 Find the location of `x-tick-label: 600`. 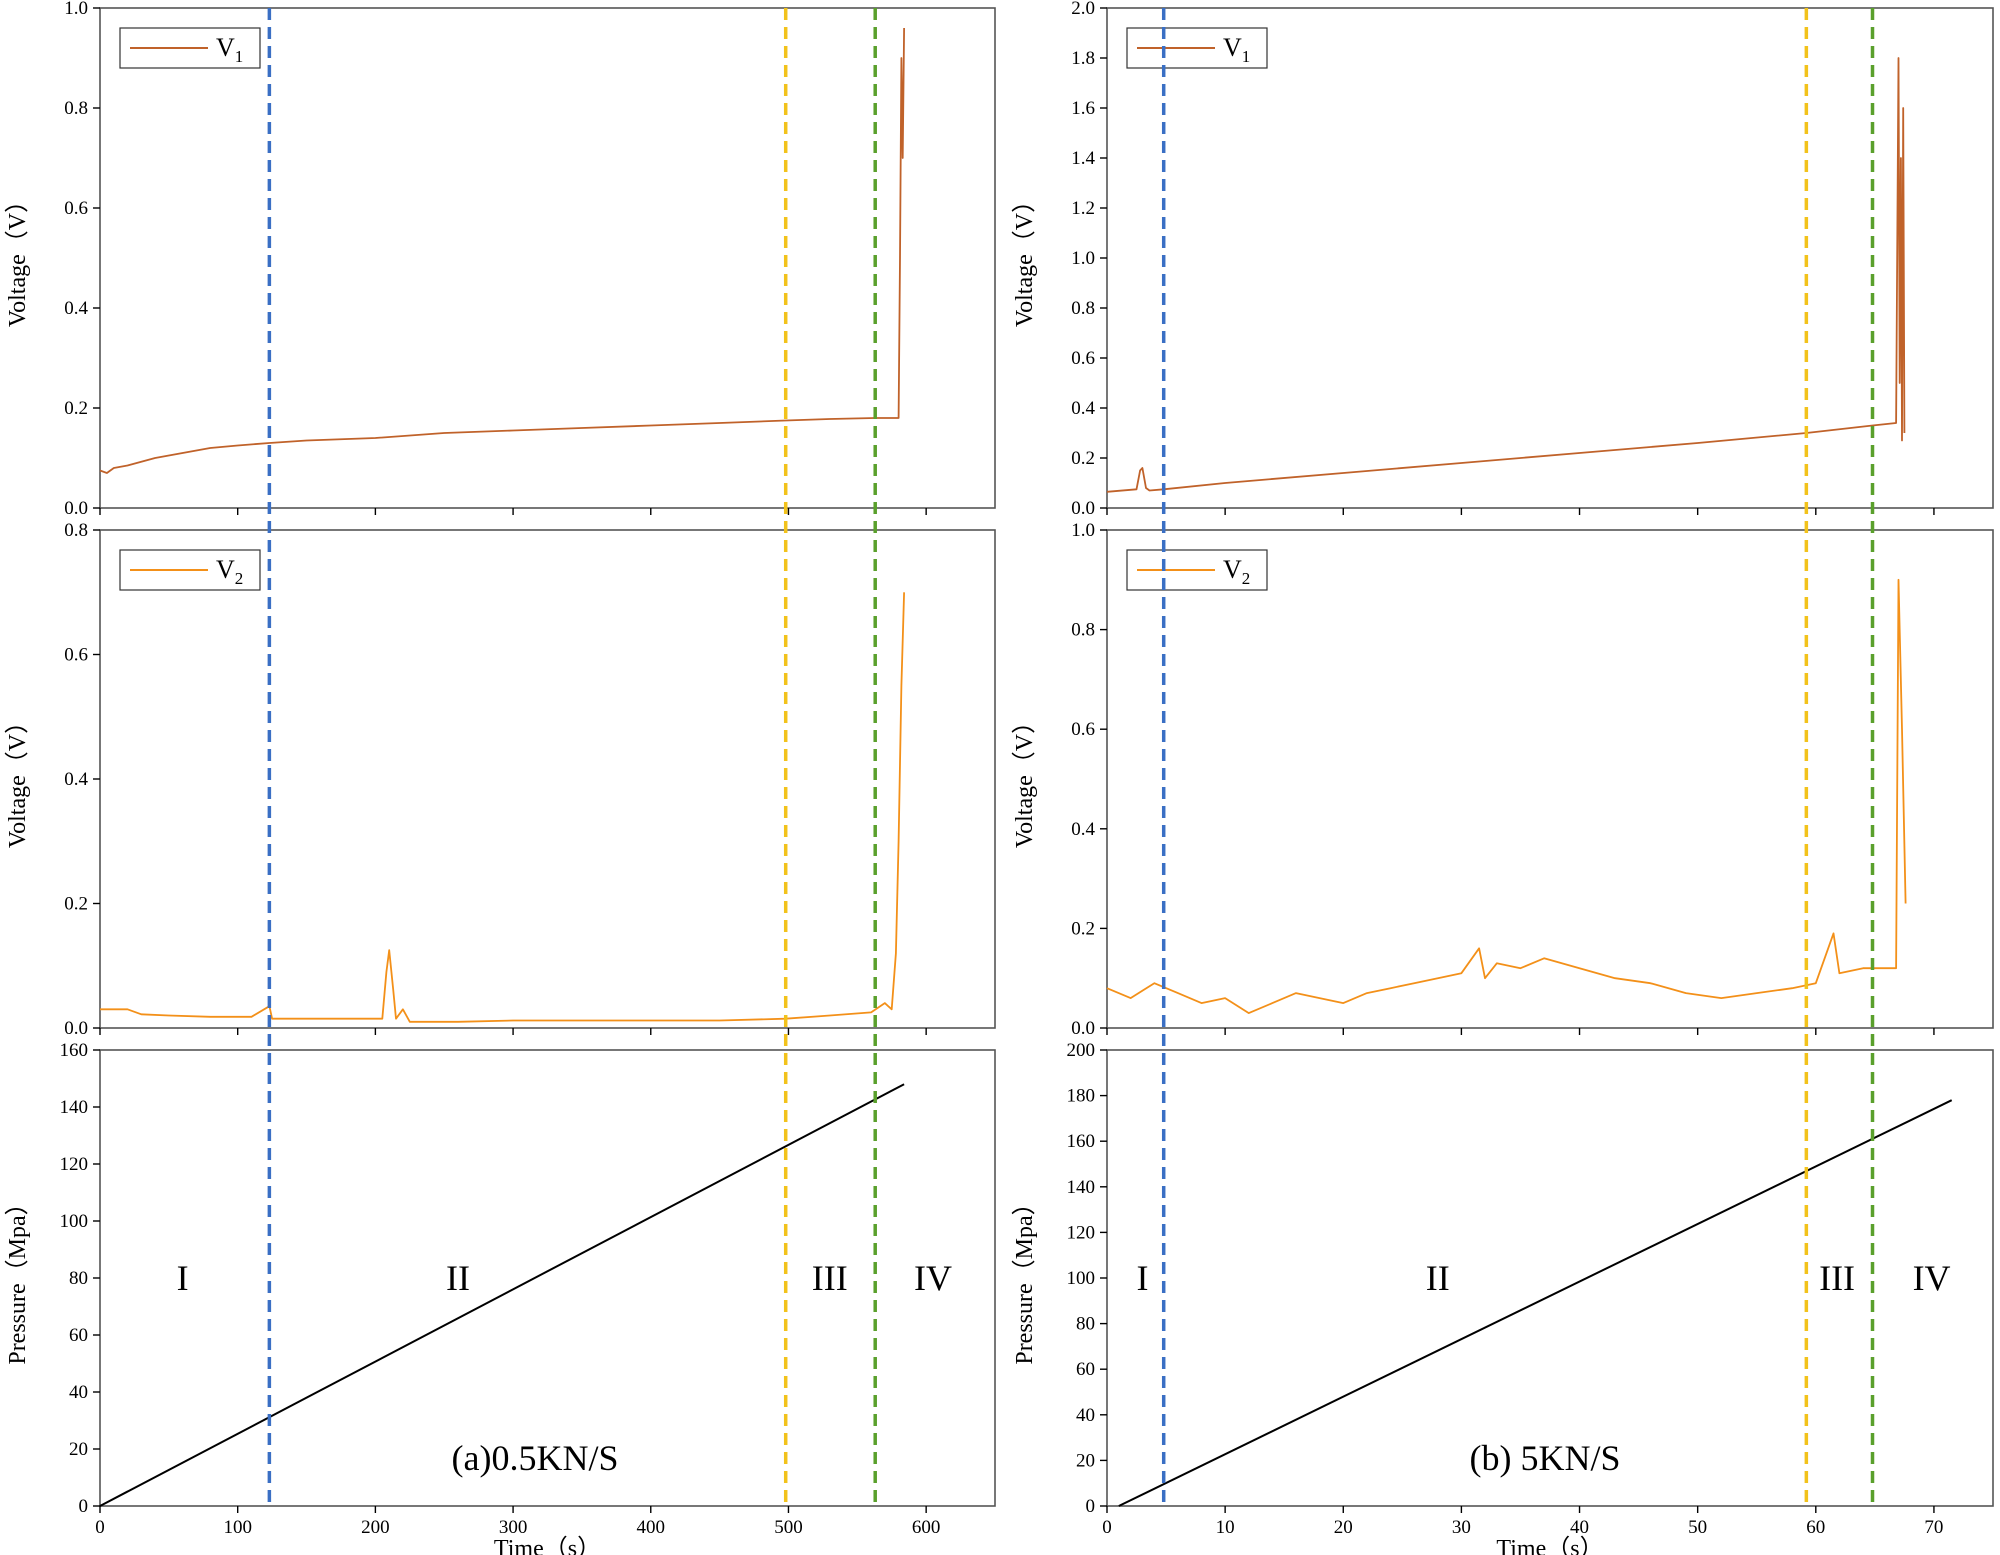

x-tick-label: 600 is located at coordinates (926, 1527).